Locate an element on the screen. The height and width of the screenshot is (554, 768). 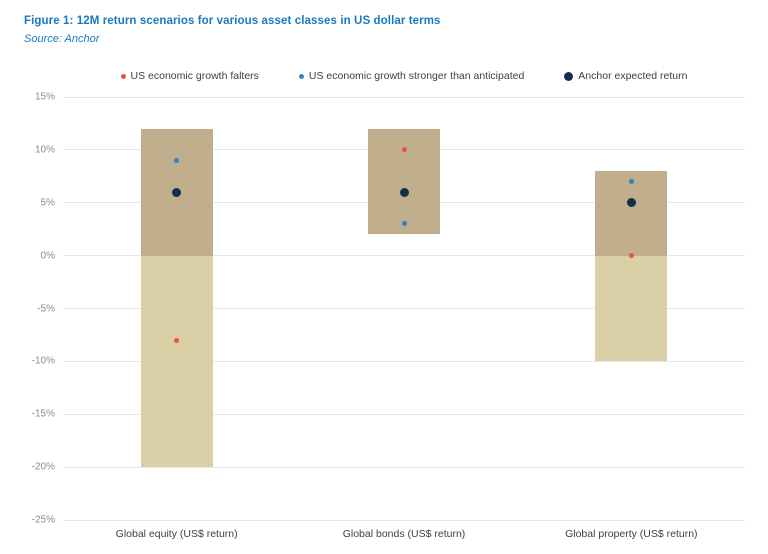
x-axis-category-label: Global property (US$ return) is located at coordinates (631, 534).